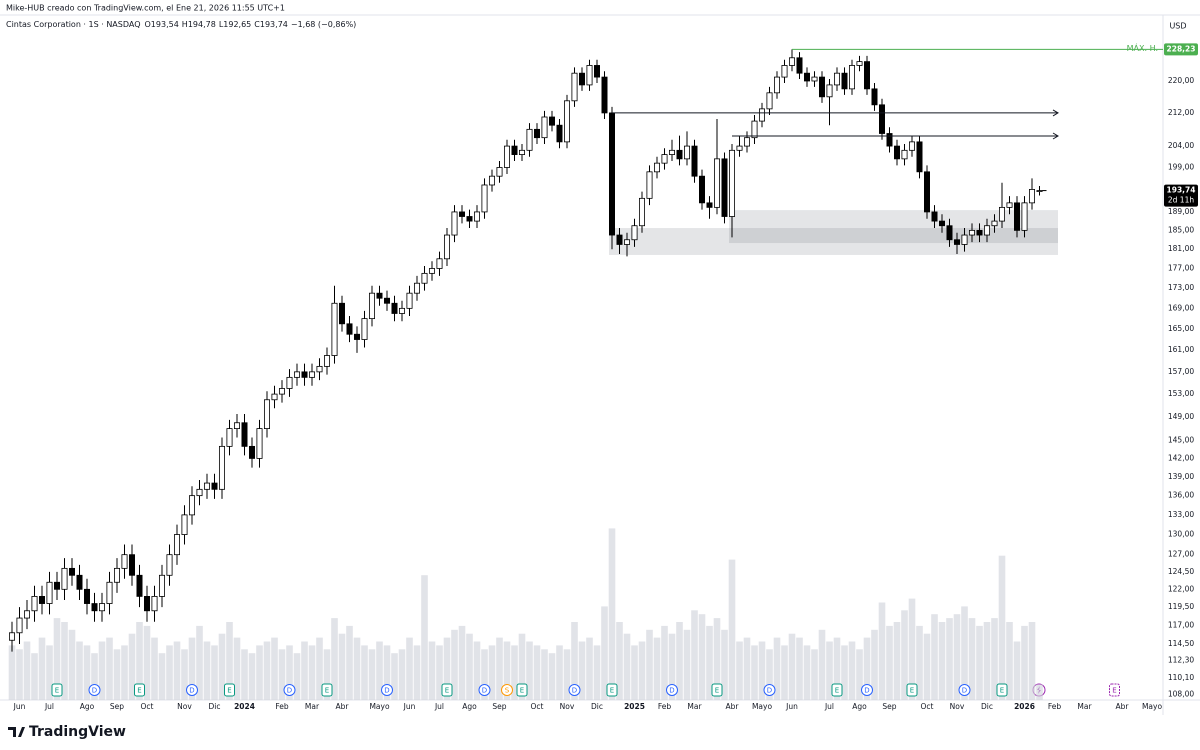 The width and height of the screenshot is (1200, 750). What do you see at coordinates (237, 24) in the screenshot?
I see `quote-value: 192,65` at bounding box center [237, 24].